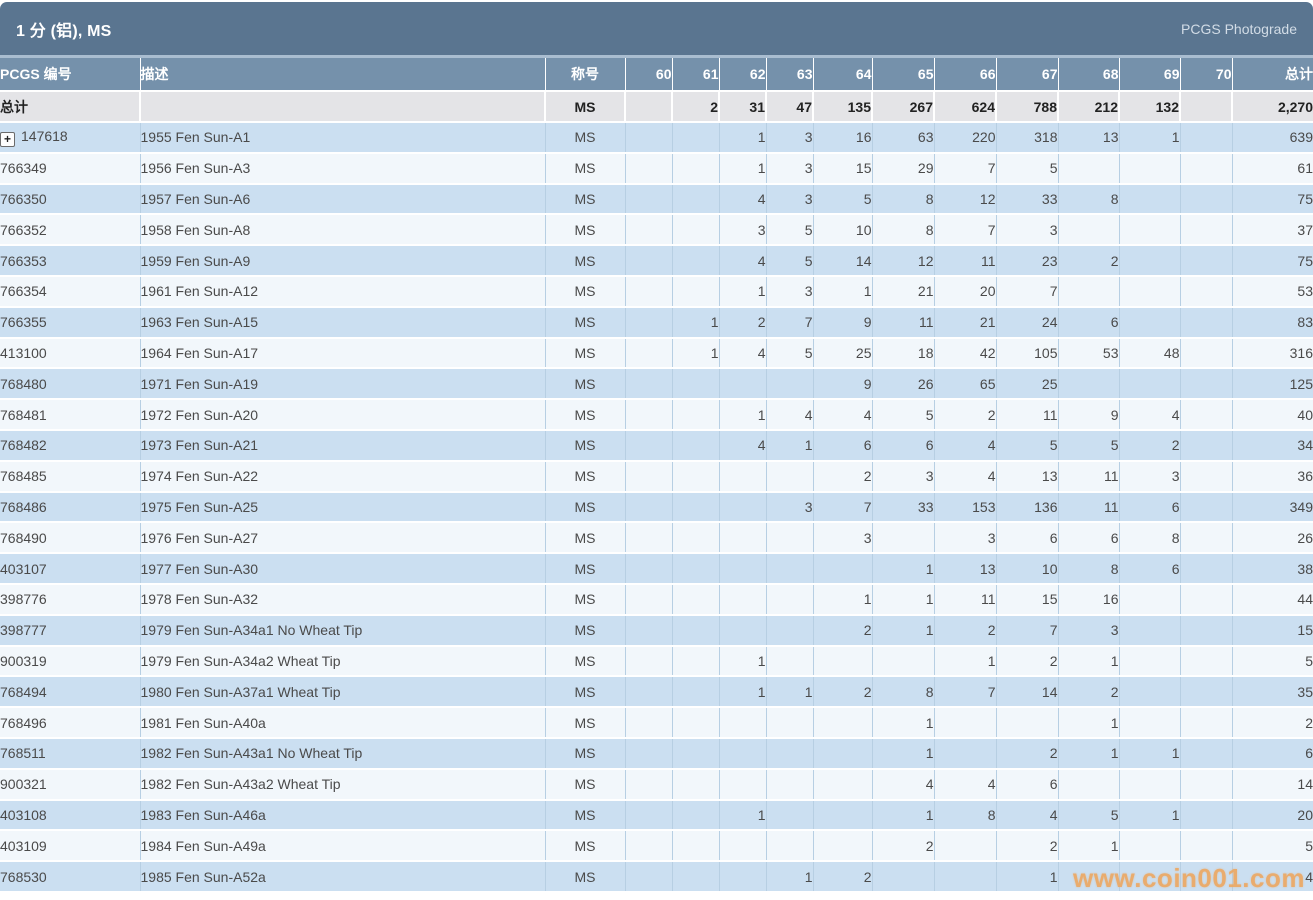 Image resolution: width=1313 pixels, height=900 pixels. What do you see at coordinates (902, 445) in the screenshot?
I see `grade-count-65: 6` at bounding box center [902, 445].